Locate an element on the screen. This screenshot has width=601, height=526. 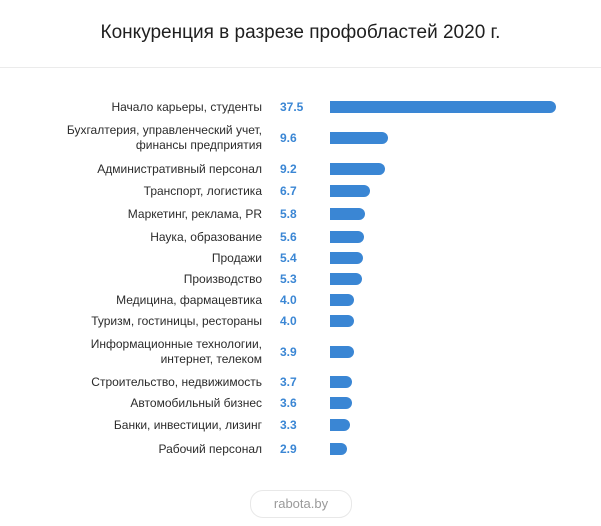
category-label-line: Информационные технологии, is located at coordinates (176, 344).